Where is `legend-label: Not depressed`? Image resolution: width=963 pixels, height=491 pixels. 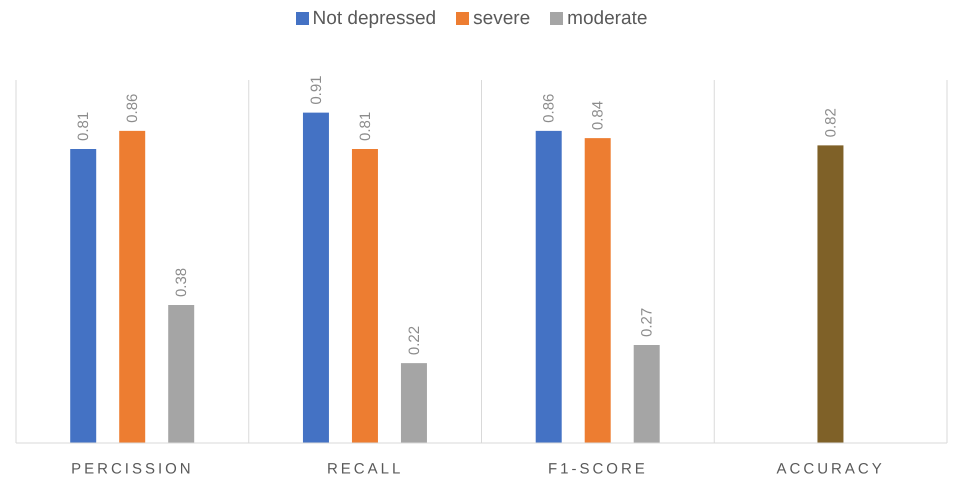 legend-label: Not depressed is located at coordinates (374, 18).